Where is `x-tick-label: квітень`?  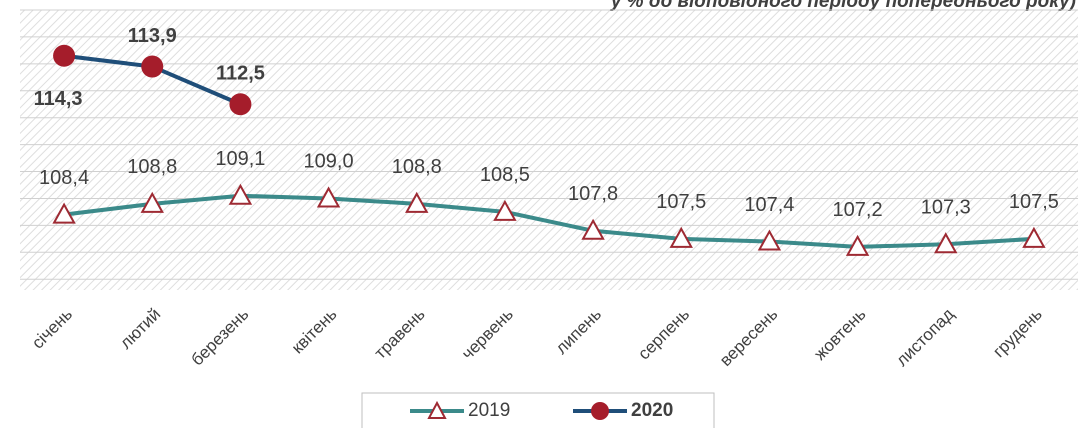
x-tick-label: квітень is located at coordinates (314, 330).